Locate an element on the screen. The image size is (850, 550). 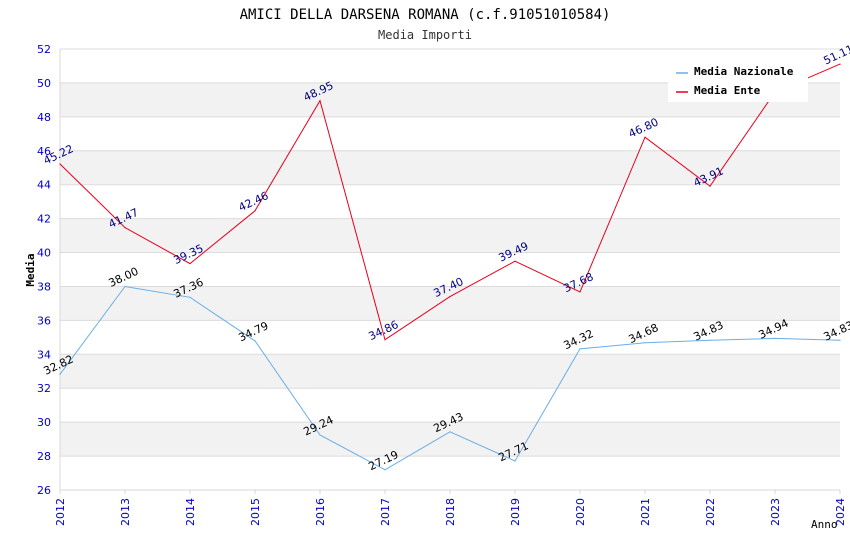
data-label: 51.11 is located at coordinates (835, 54).